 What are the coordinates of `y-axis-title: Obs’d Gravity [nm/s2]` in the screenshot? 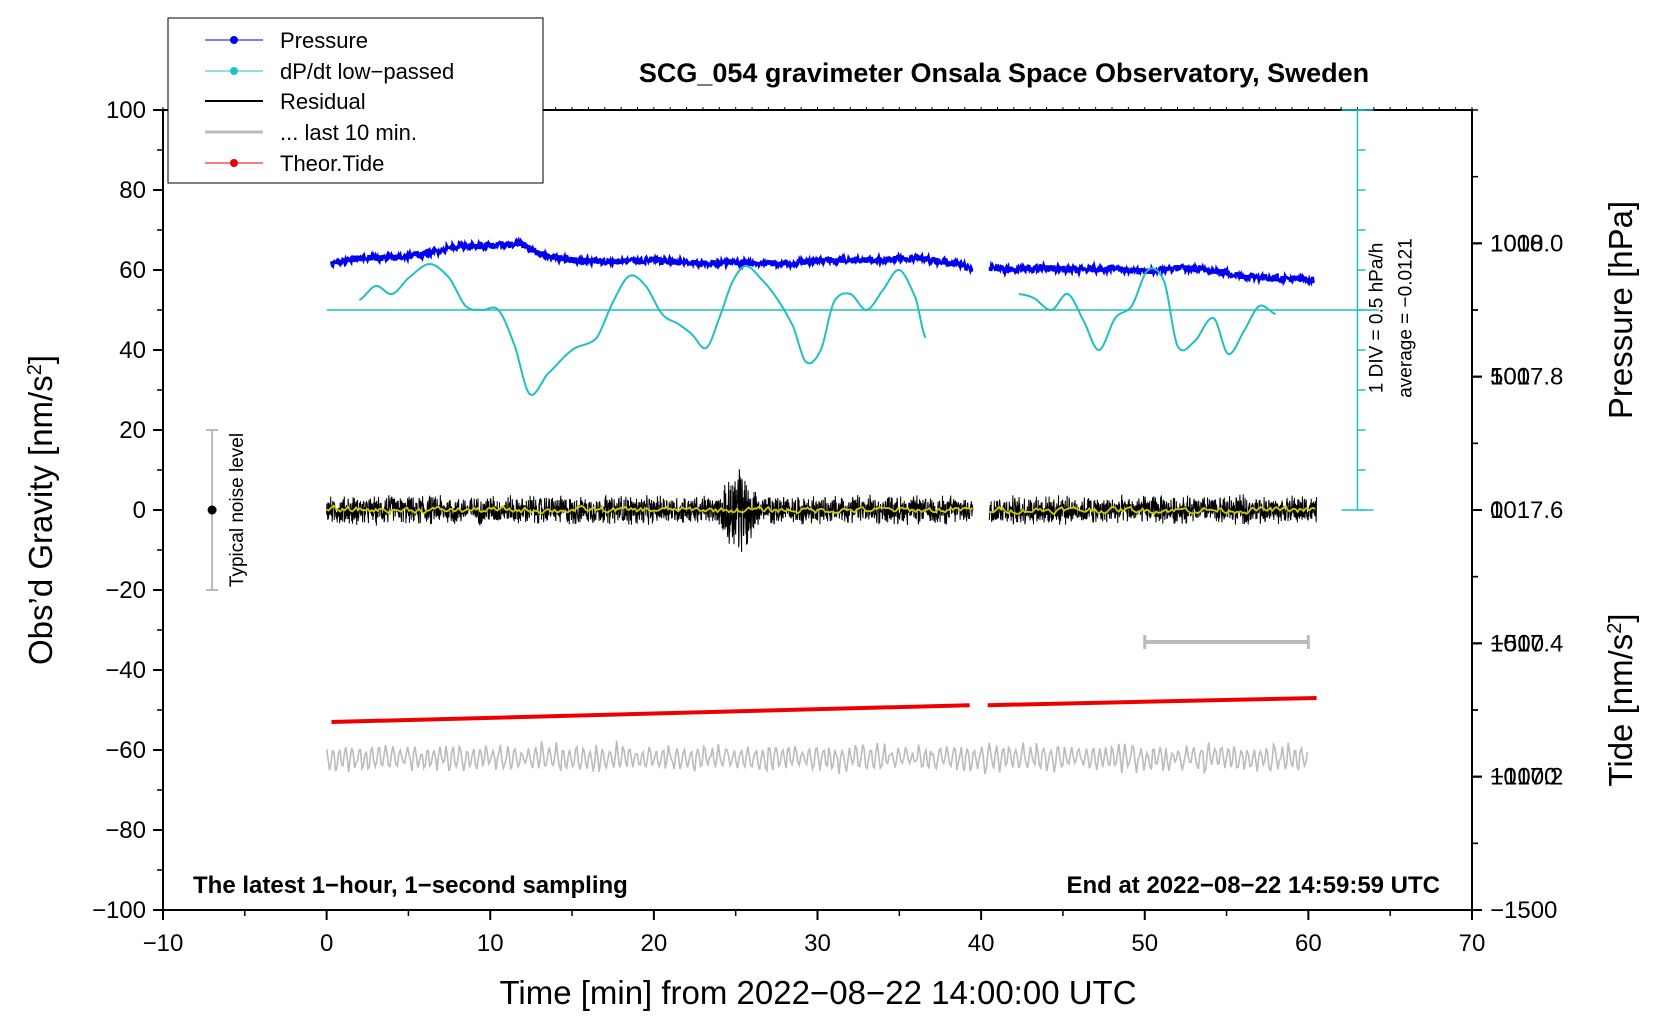 It's located at (40, 510).